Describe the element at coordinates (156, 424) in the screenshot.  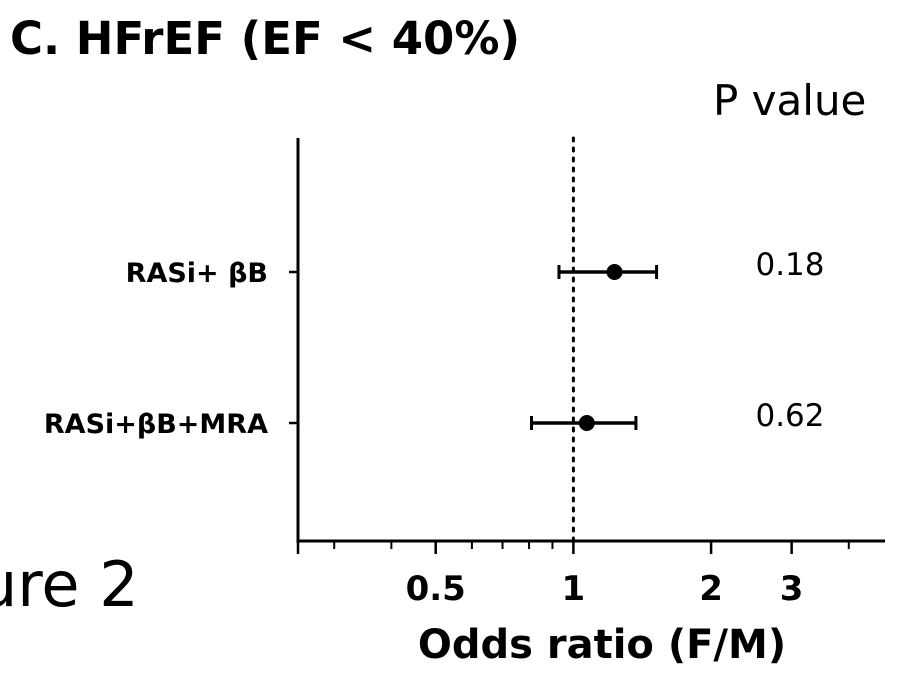
I see `row-label: RASi+βB+MRA` at that location.